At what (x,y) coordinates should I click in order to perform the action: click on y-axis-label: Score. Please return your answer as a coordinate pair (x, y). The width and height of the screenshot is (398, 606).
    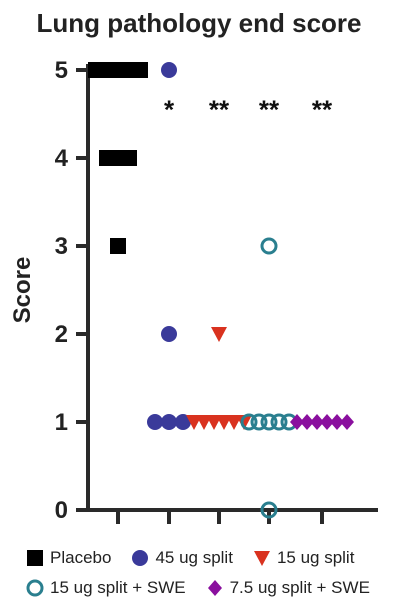
    Looking at the image, I should click on (22, 290).